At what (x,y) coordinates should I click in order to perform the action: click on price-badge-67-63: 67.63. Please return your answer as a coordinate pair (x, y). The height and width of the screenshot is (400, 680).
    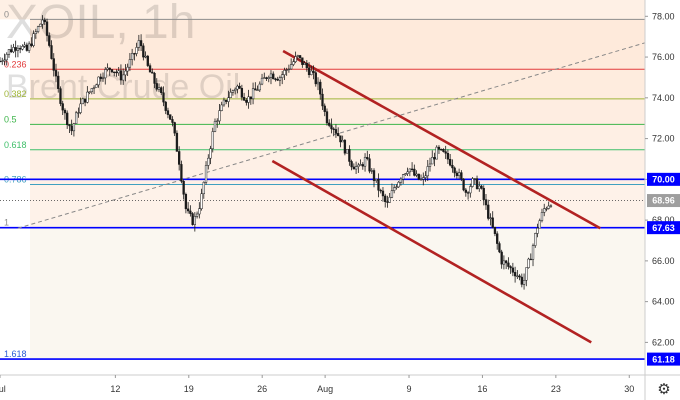
    Looking at the image, I should click on (663, 228).